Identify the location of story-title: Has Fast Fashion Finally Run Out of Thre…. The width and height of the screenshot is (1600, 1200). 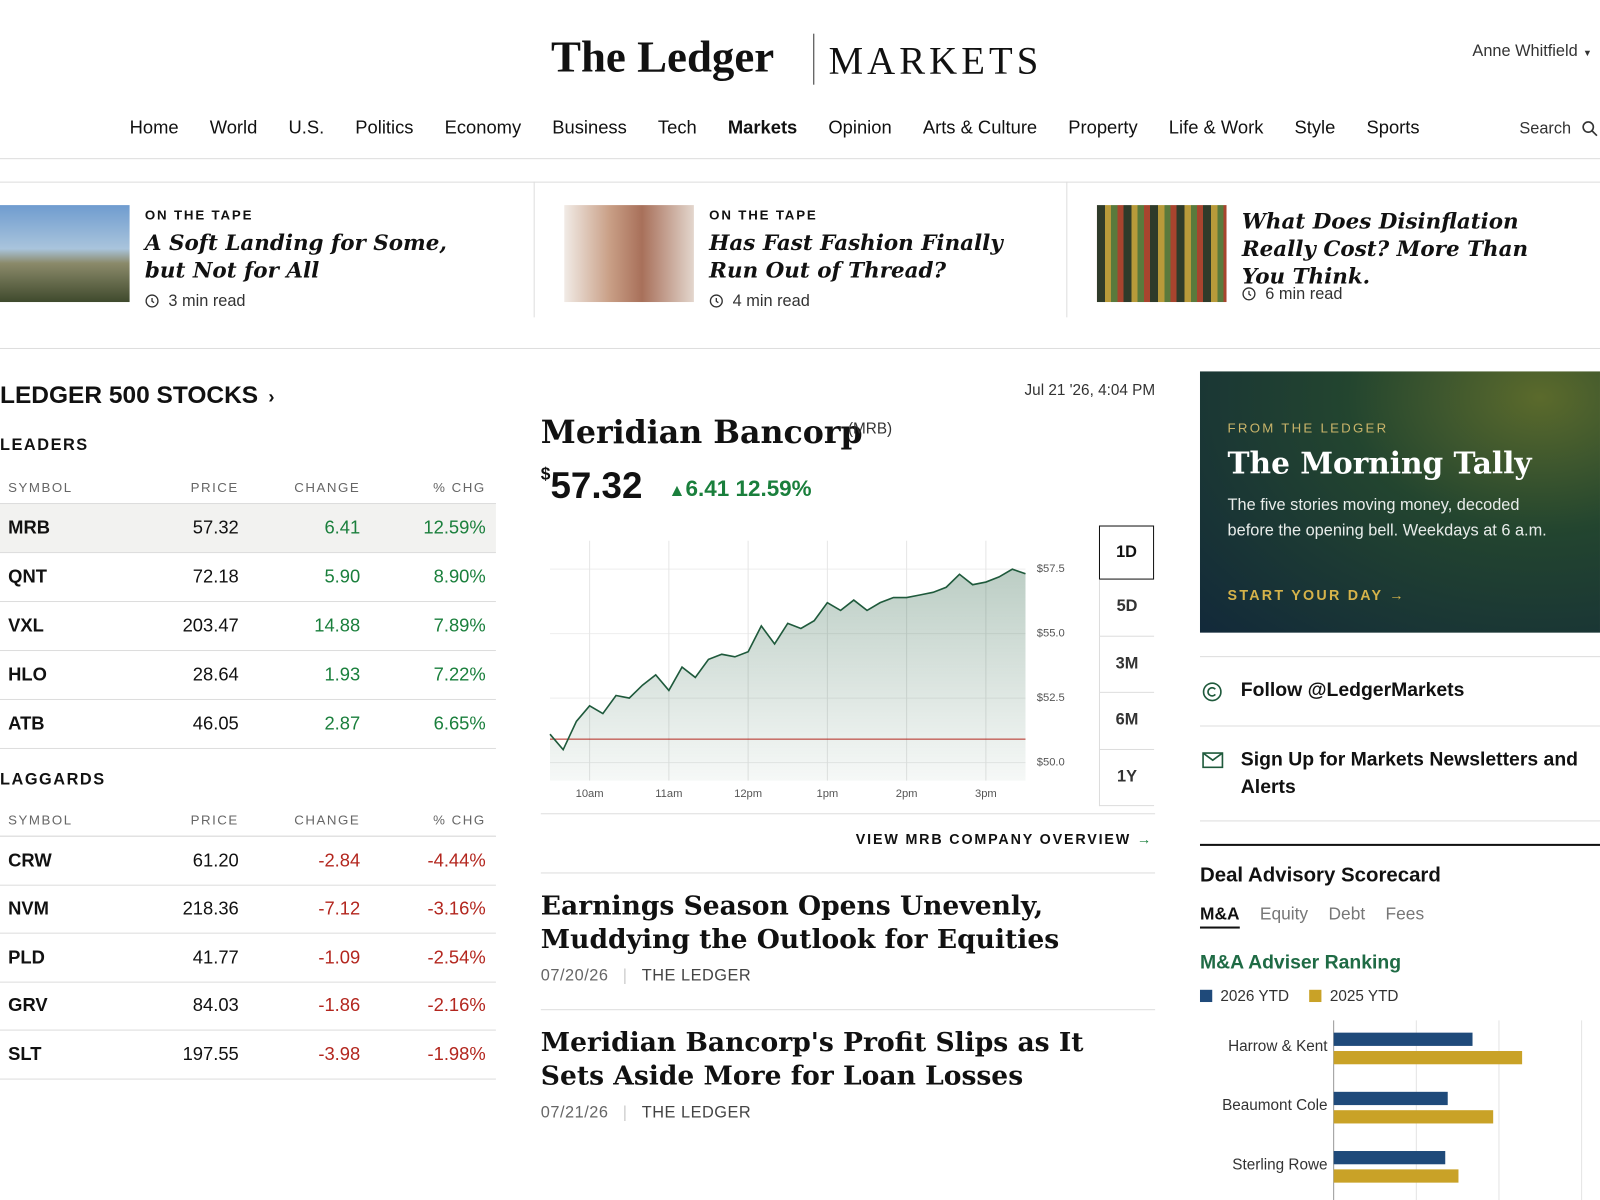
(856, 256).